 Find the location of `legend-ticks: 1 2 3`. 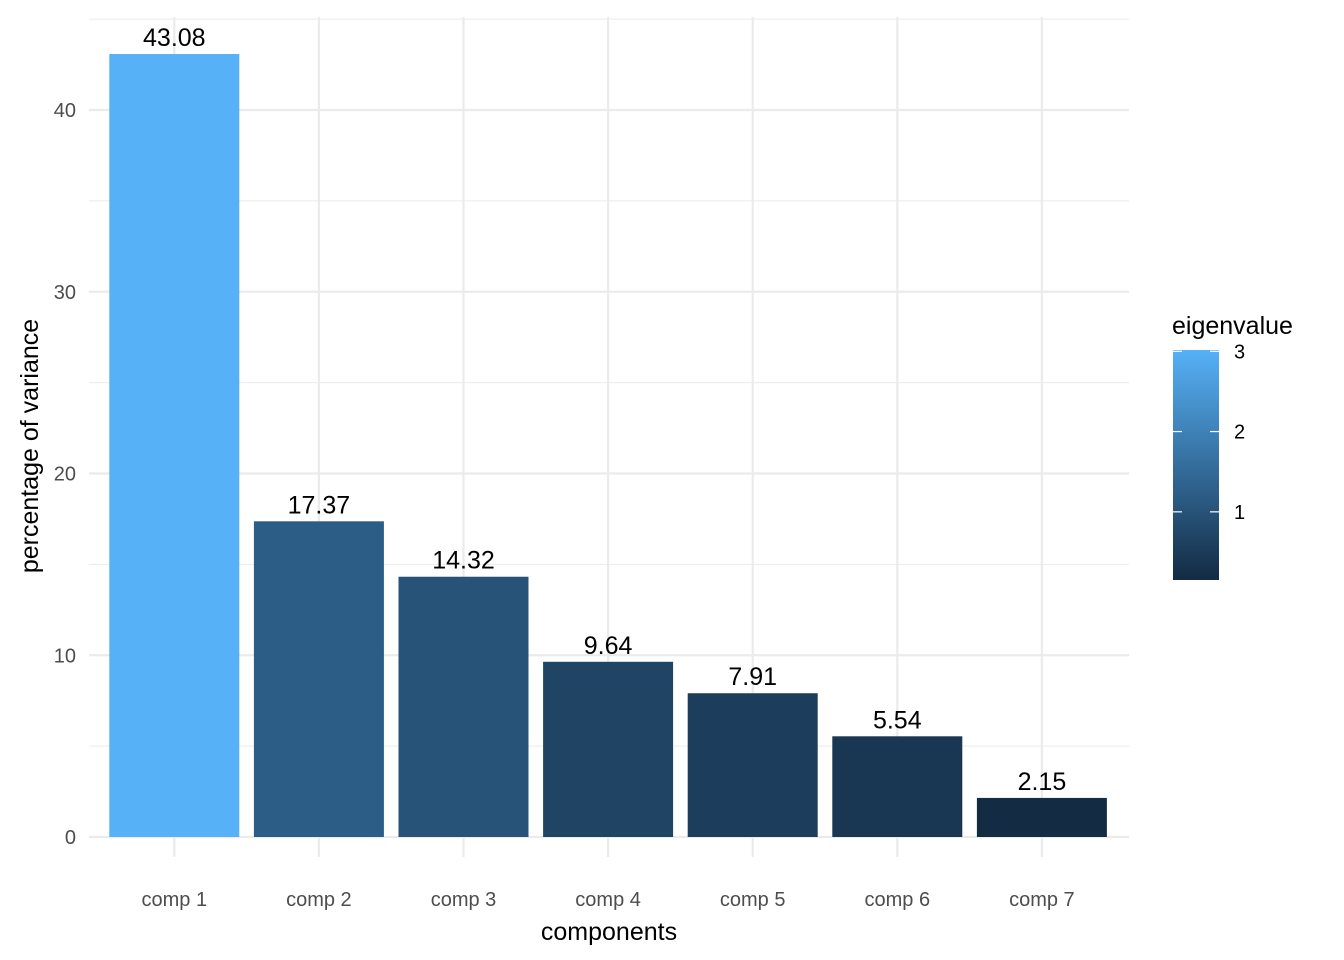

legend-ticks: 1 2 3 is located at coordinates (1209, 432).